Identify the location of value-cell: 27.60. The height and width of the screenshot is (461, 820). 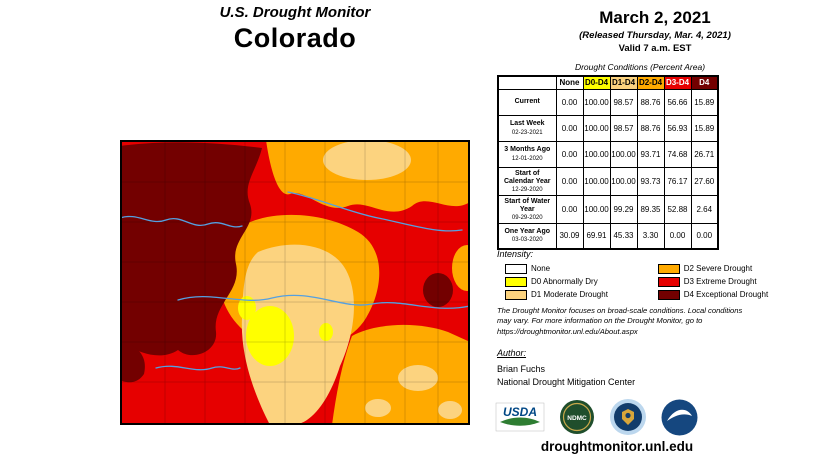
(704, 181).